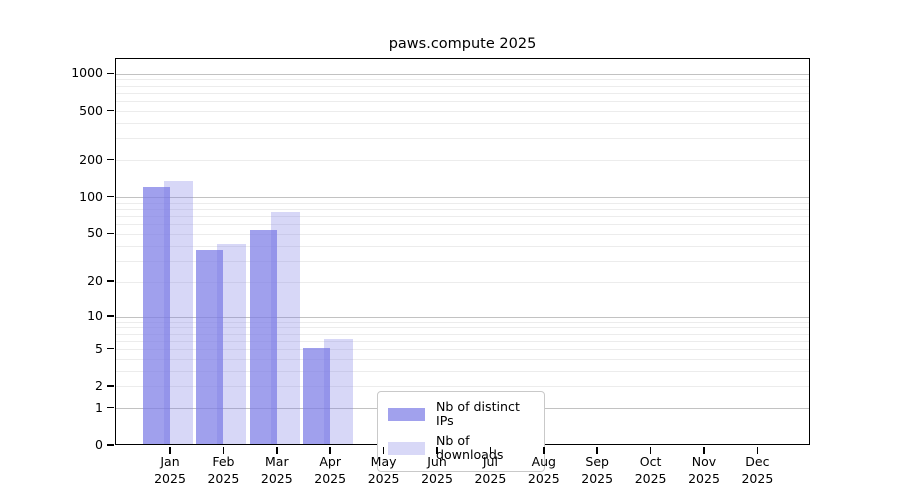 The height and width of the screenshot is (500, 900). What do you see at coordinates (99, 407) in the screenshot?
I see `y-axis-tick-label: 1` at bounding box center [99, 407].